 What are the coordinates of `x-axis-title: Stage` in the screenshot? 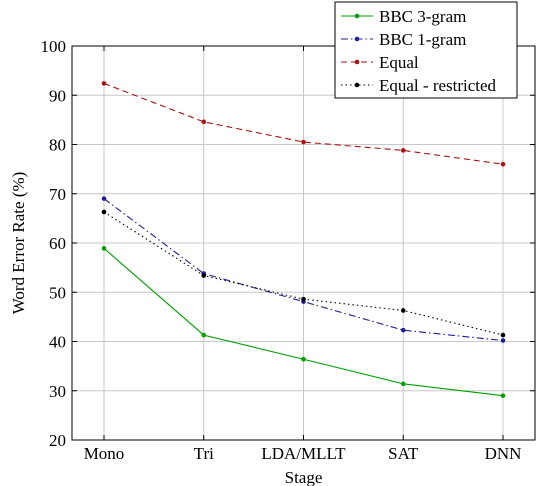 It's located at (304, 477).